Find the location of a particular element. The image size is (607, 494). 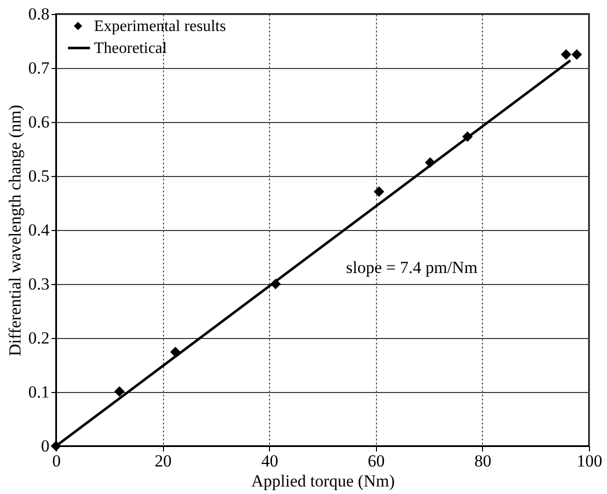

y-tick-label: 0.6 is located at coordinates (39, 122).